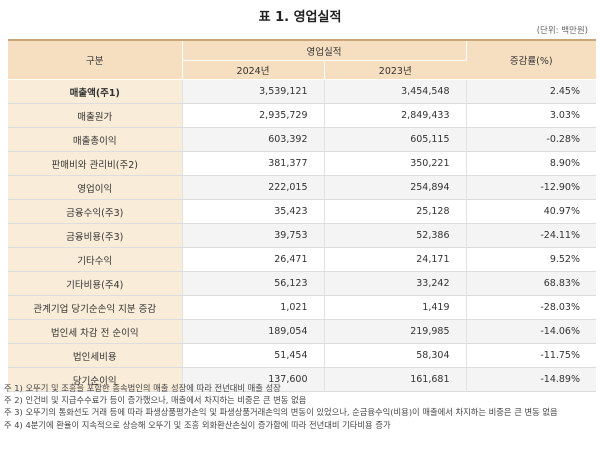 The image size is (600, 464). What do you see at coordinates (95, 211) in the screenshot?
I see `row-label: 금융수익(주3)` at bounding box center [95, 211].